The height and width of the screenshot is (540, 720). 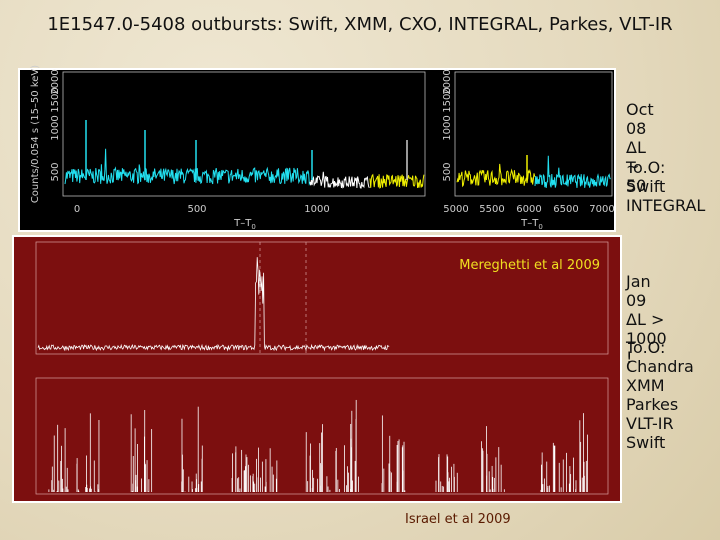 I want to click on y-axis-label: Counts/0.054 s (15–50 keV), so click(x=35, y=134).